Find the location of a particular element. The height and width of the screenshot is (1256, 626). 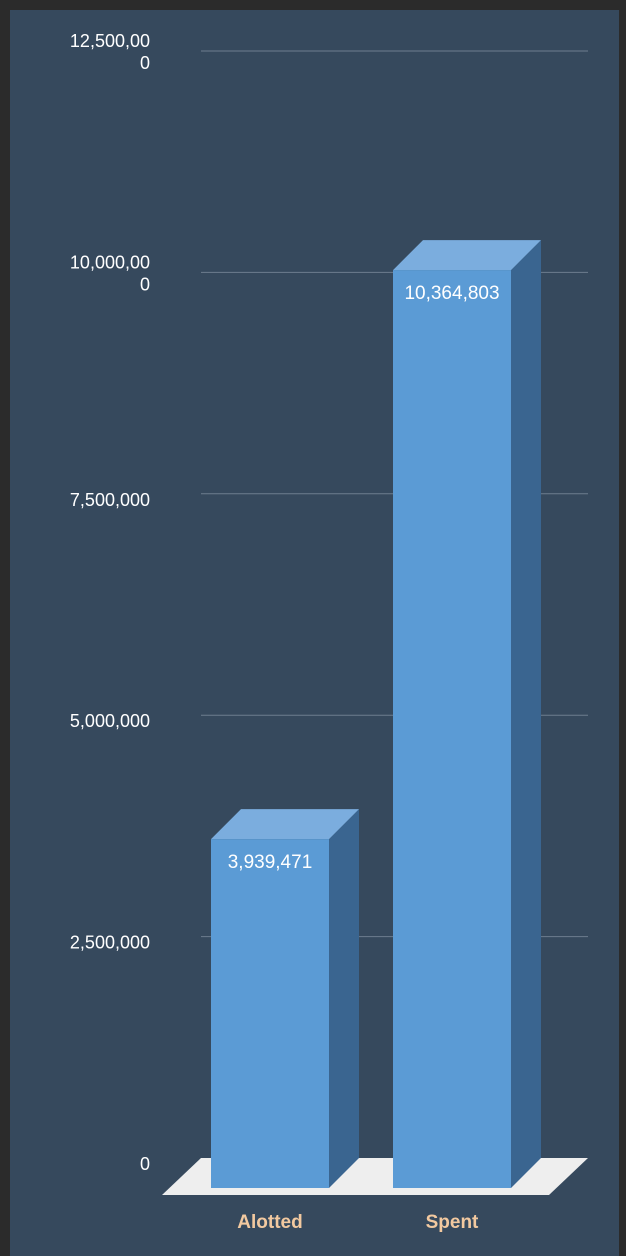

y-tick-label-1: 2,500,000 is located at coordinates (110, 943).